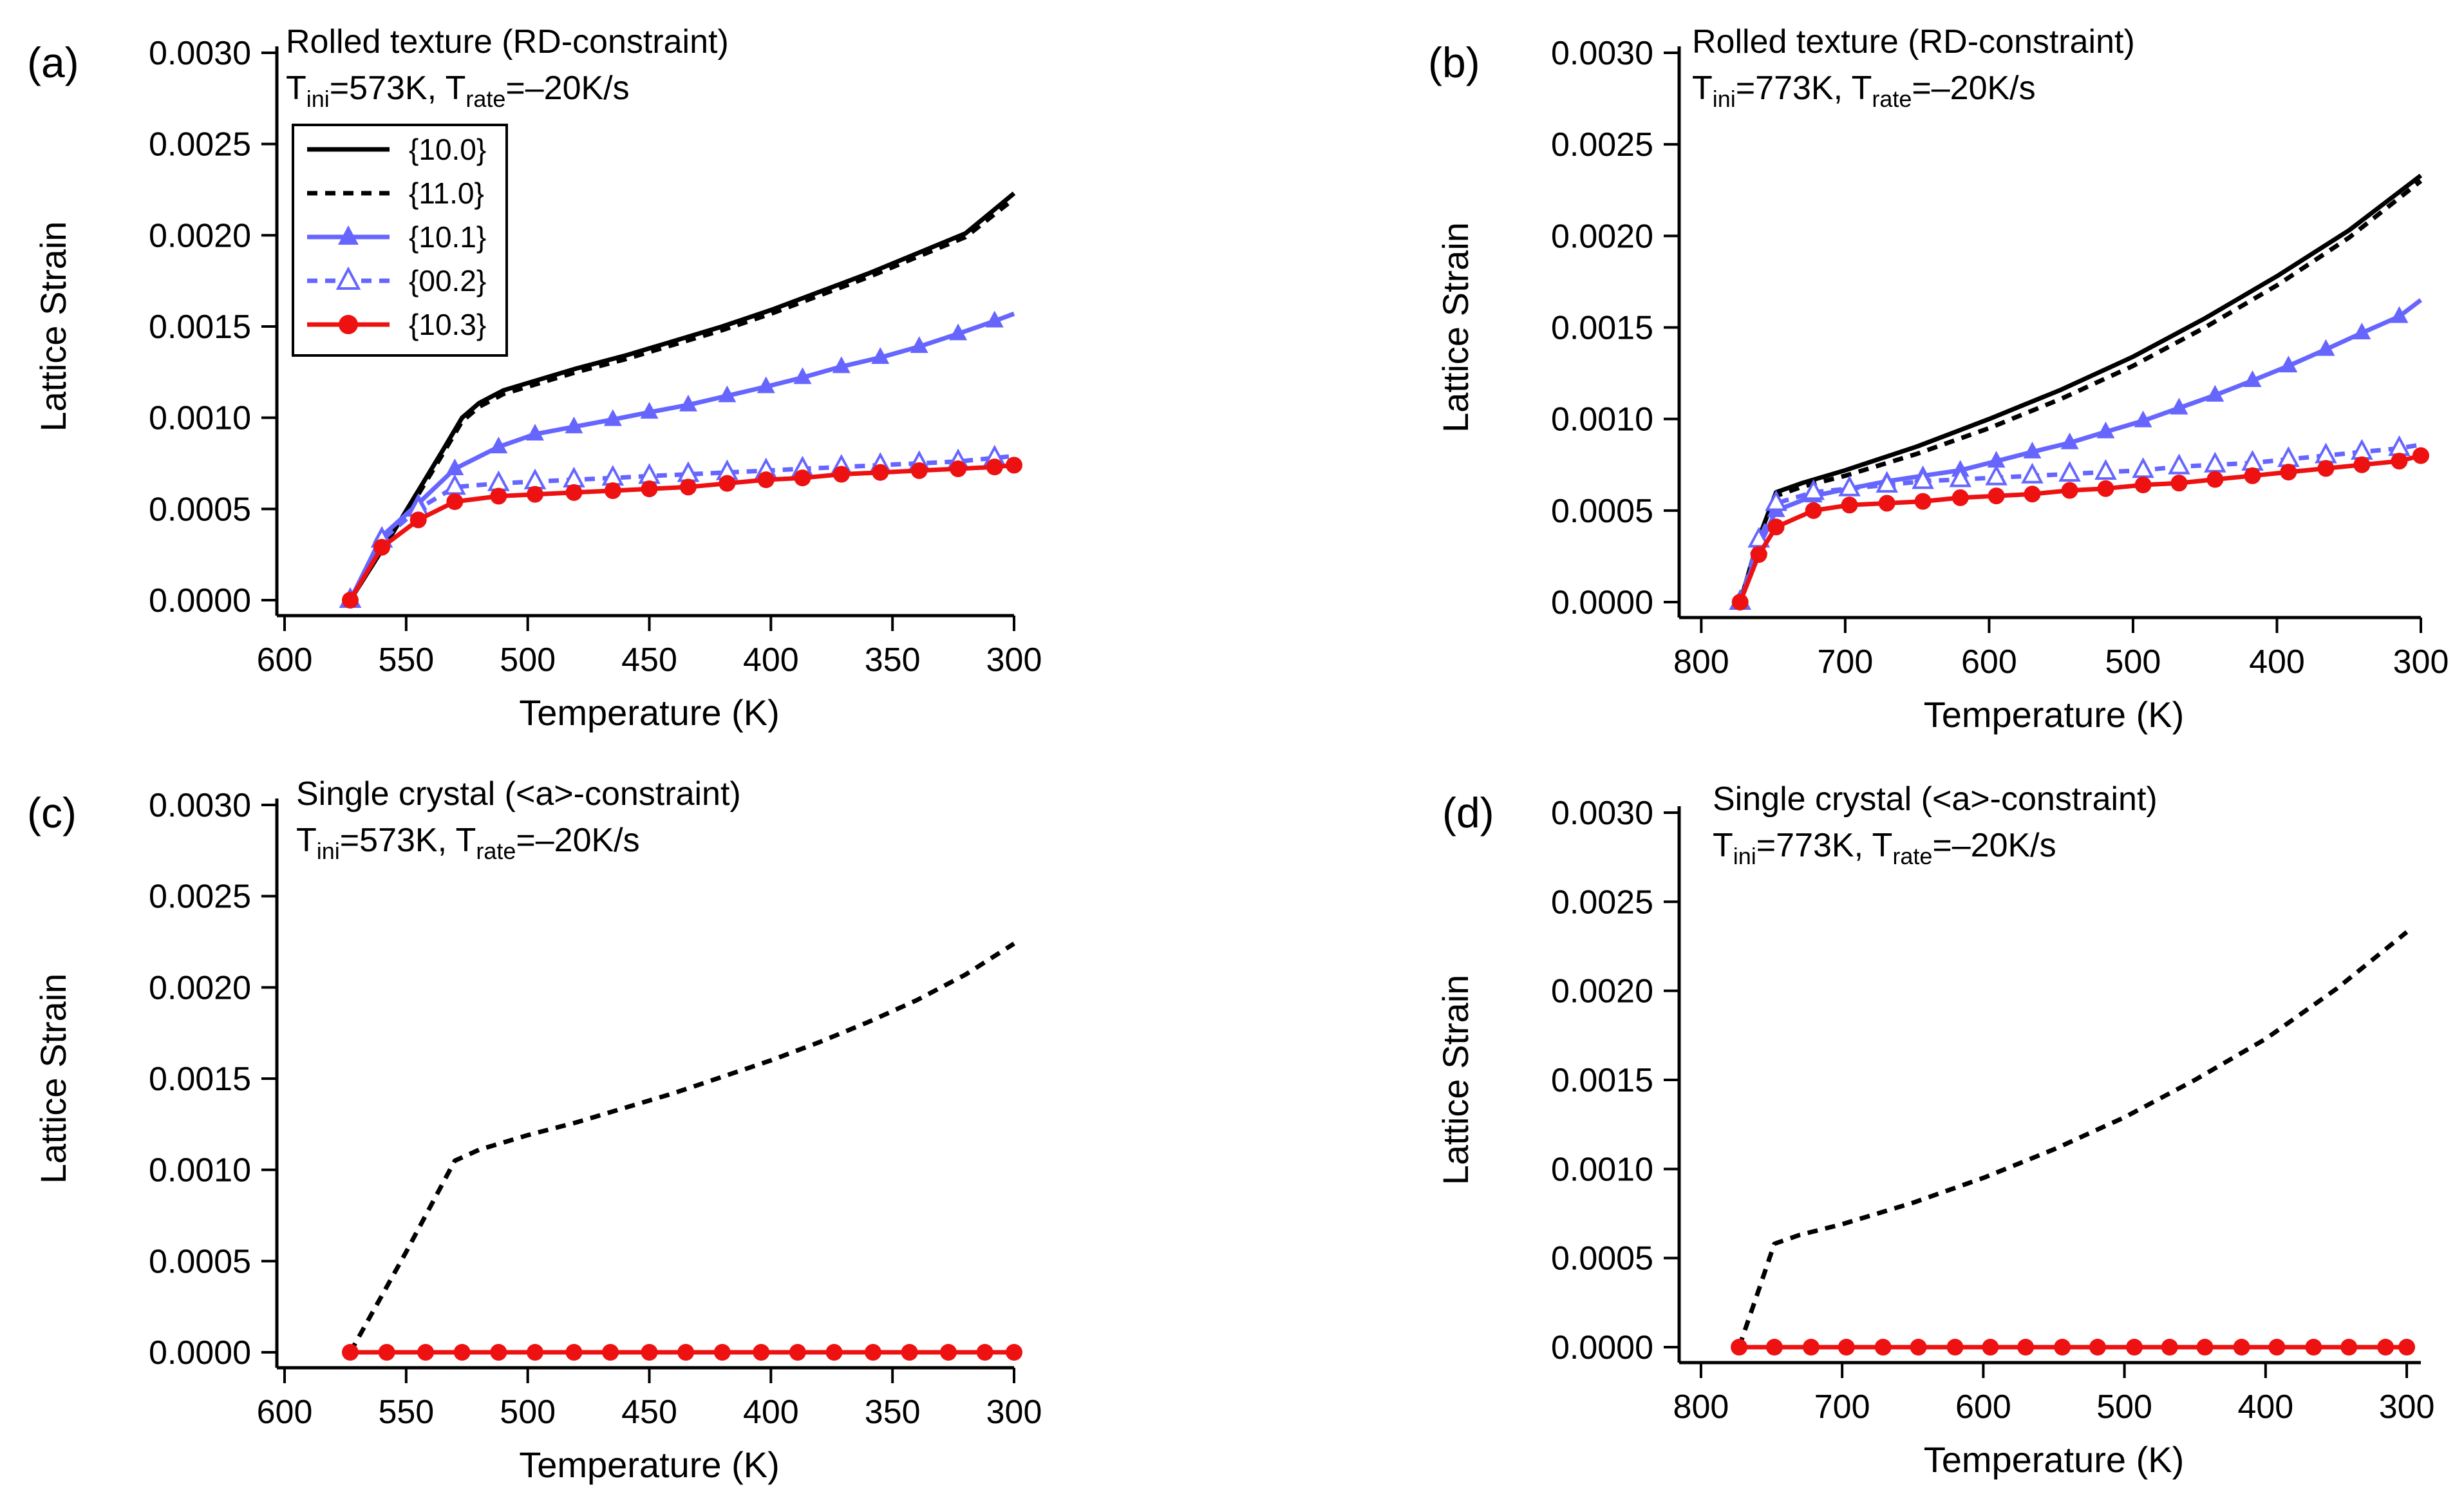 Image resolution: width=2464 pixels, height=1512 pixels. I want to click on legend-label: {10.1}, so click(447, 237).